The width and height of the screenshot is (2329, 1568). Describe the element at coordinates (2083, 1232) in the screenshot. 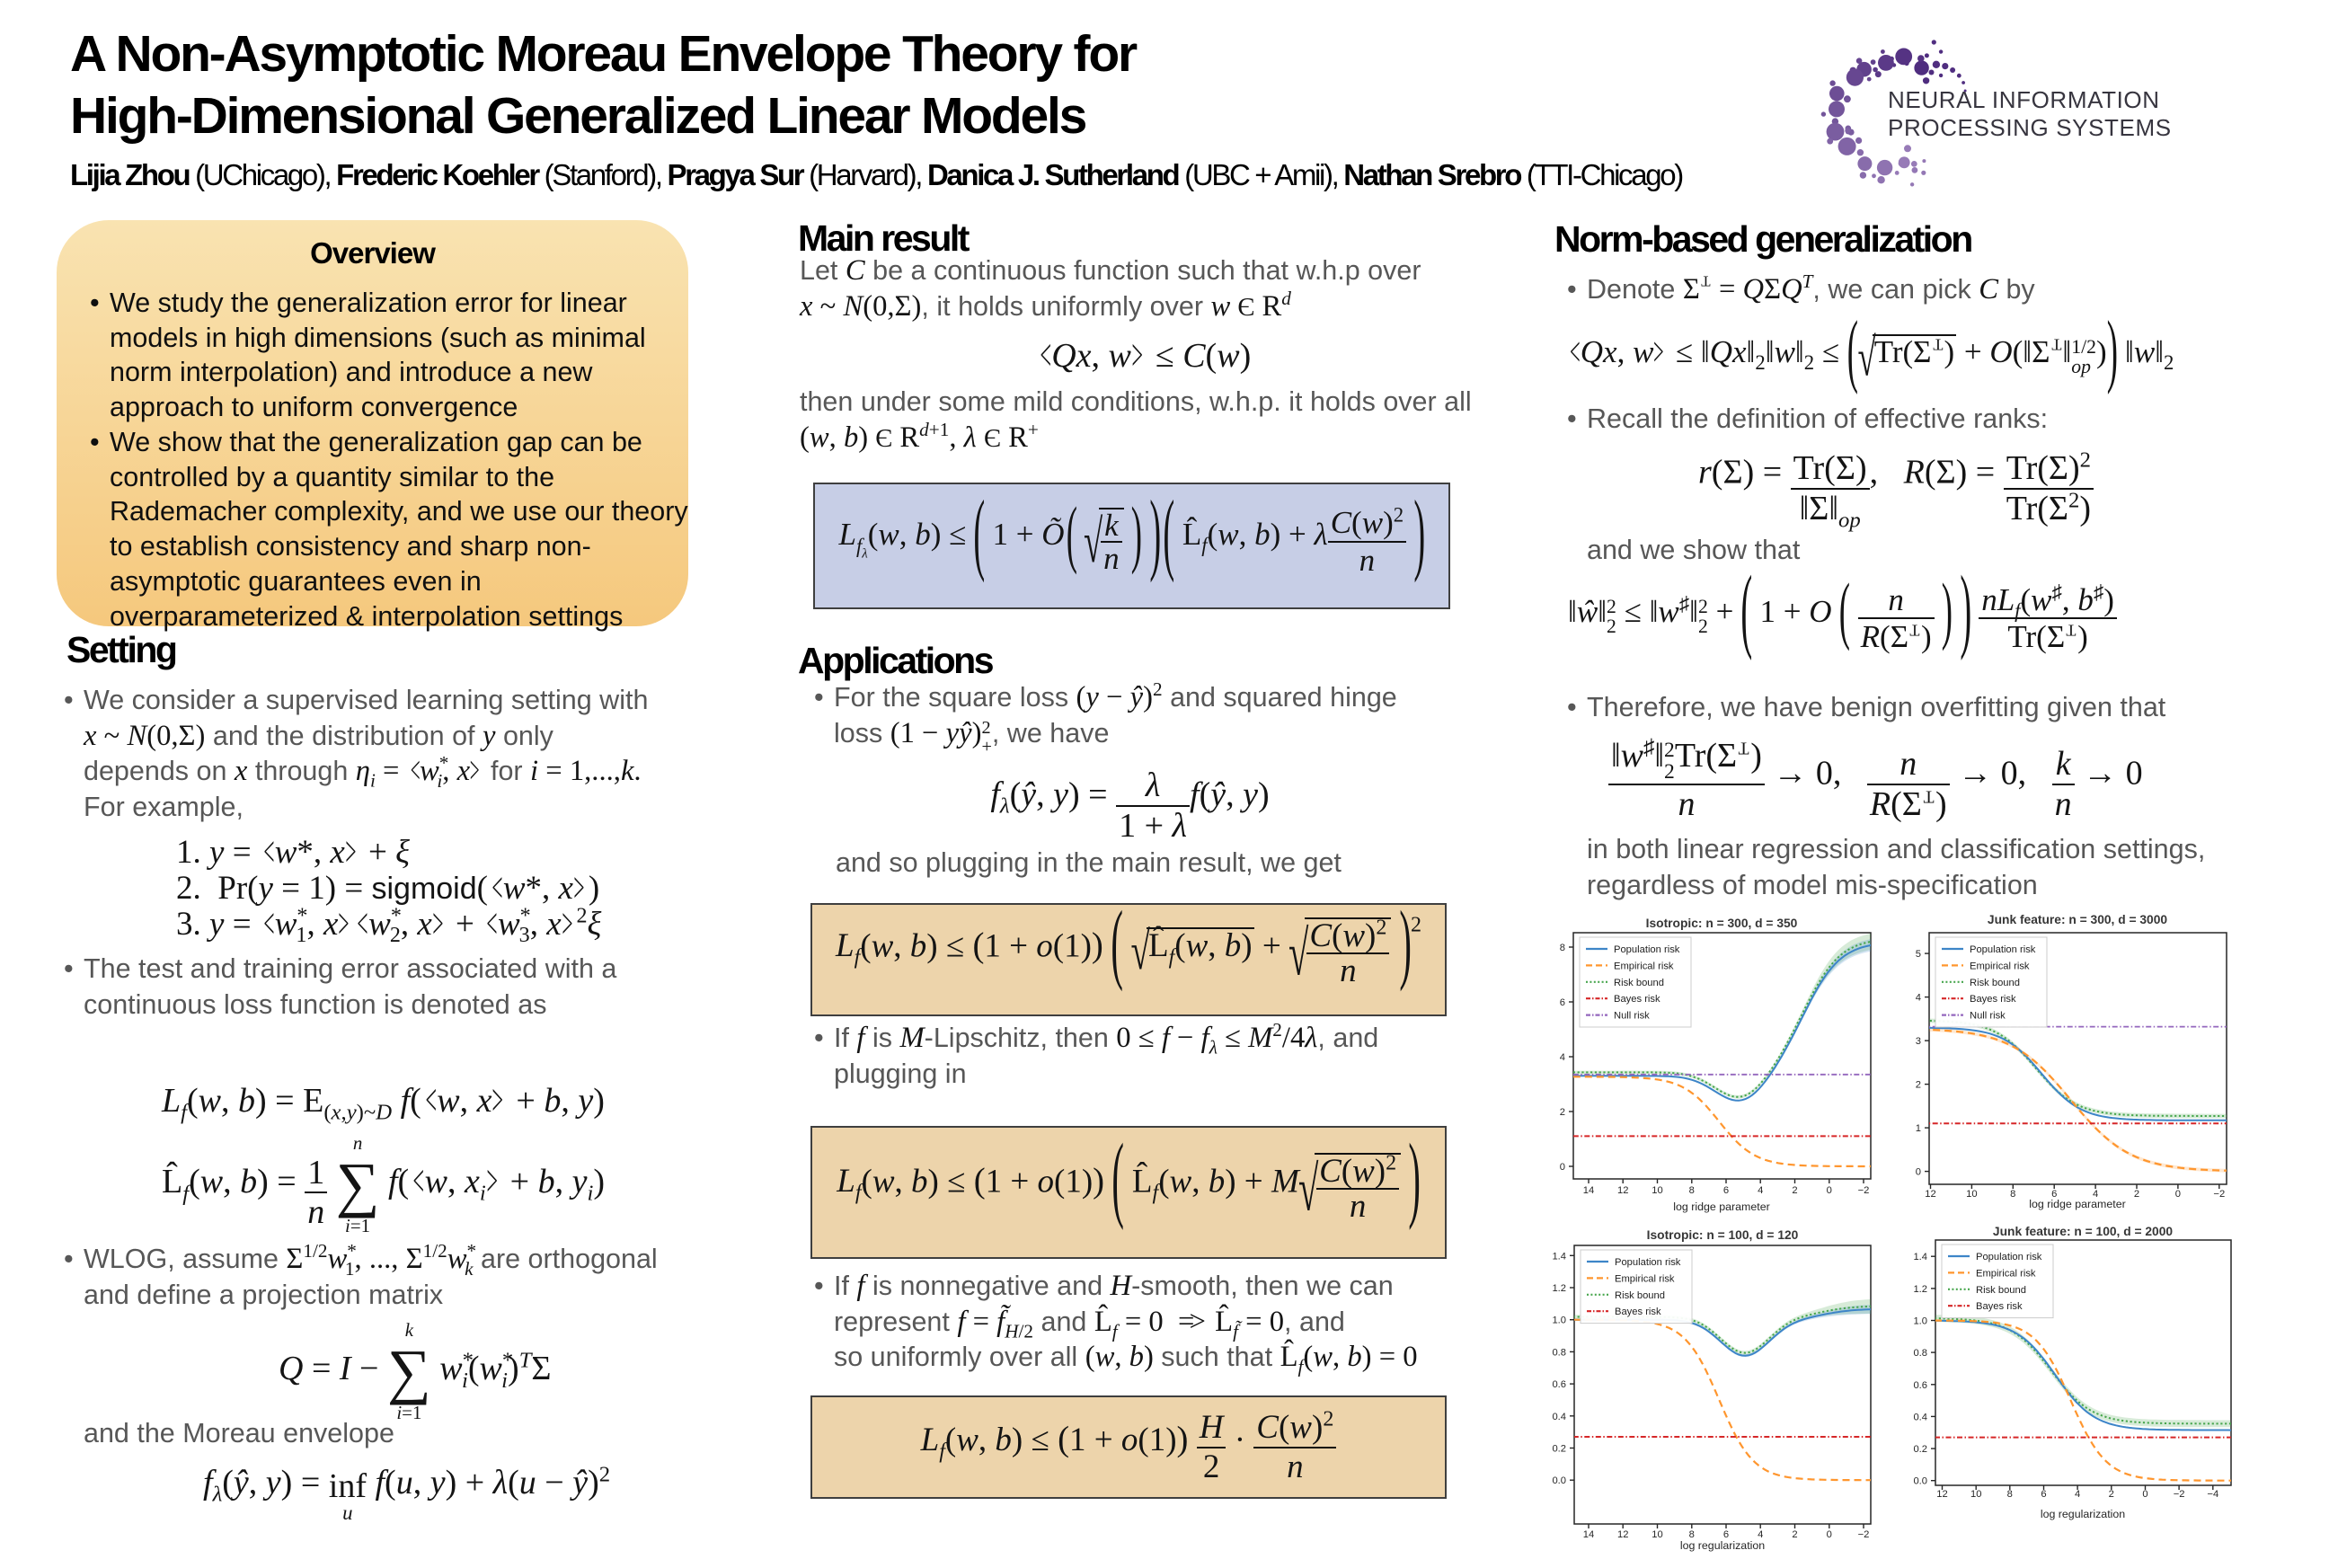

I see `svg-text:Junk feature: n = 100, d = 200: Junk feature: n = 100, d = 2000` at that location.